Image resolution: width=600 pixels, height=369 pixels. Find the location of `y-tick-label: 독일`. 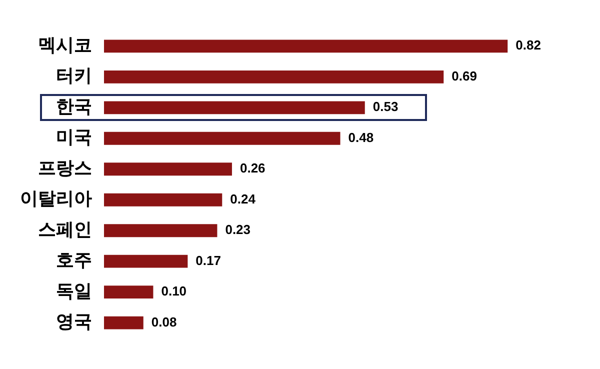

y-tick-label: 독일 is located at coordinates (74, 291).